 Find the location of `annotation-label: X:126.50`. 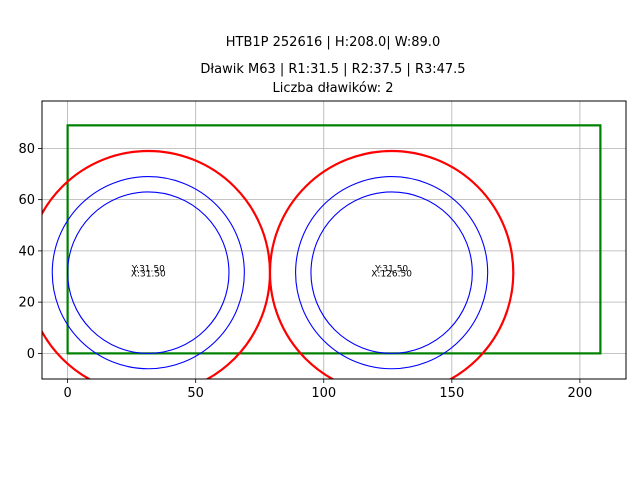

annotation-label: X:126.50 is located at coordinates (391, 275).